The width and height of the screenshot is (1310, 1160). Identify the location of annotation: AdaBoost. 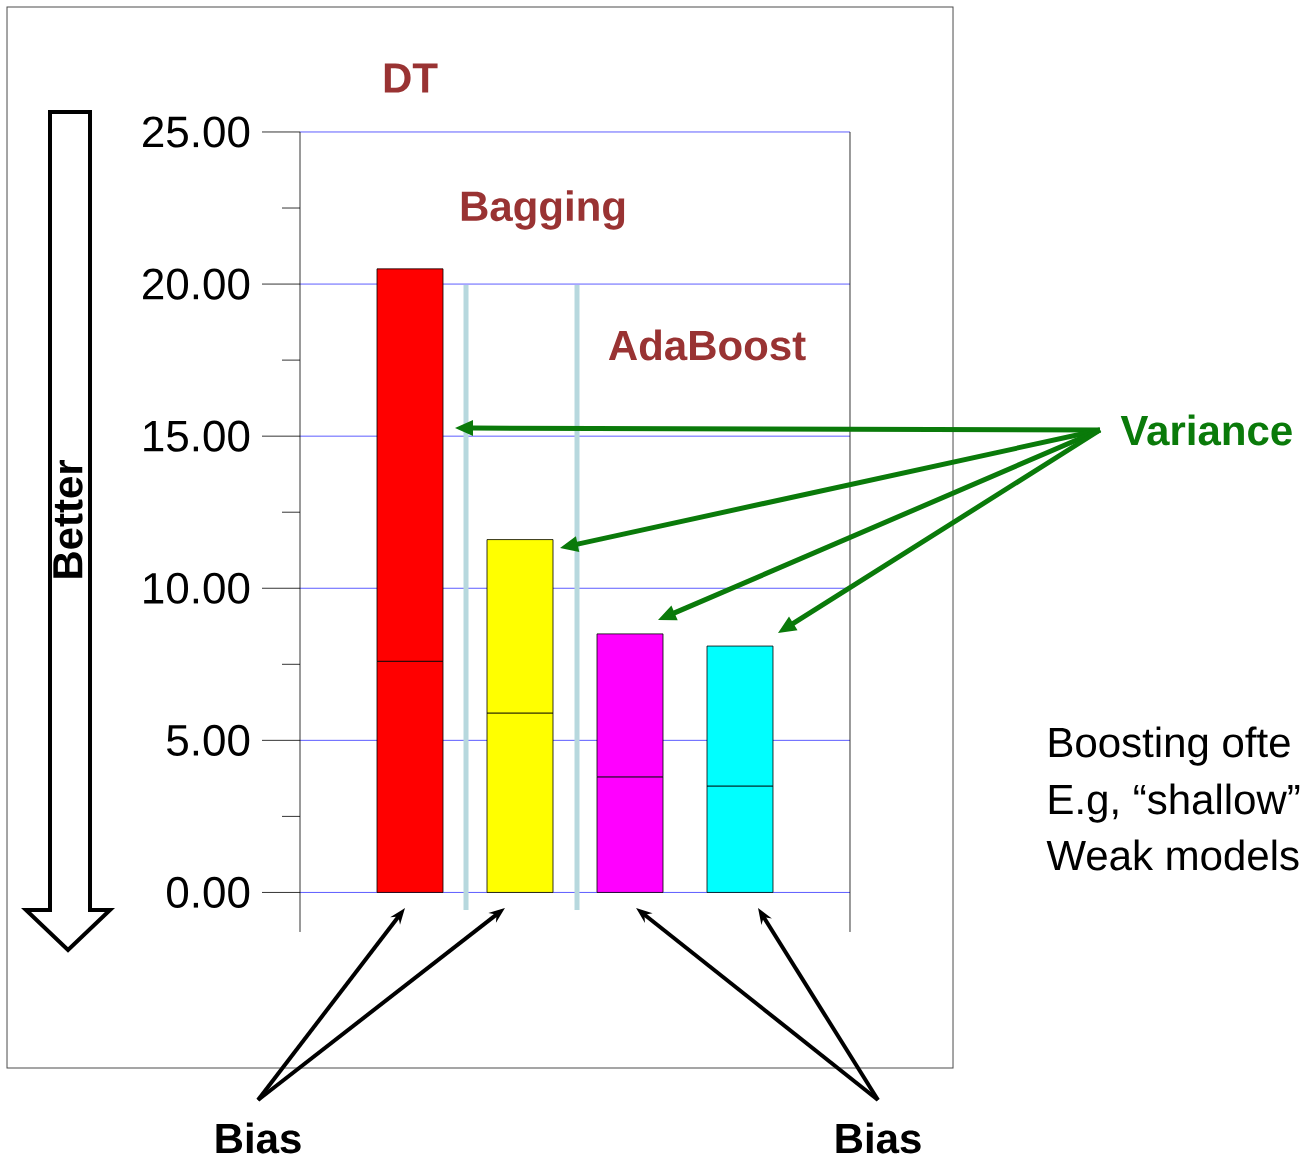
(707, 345).